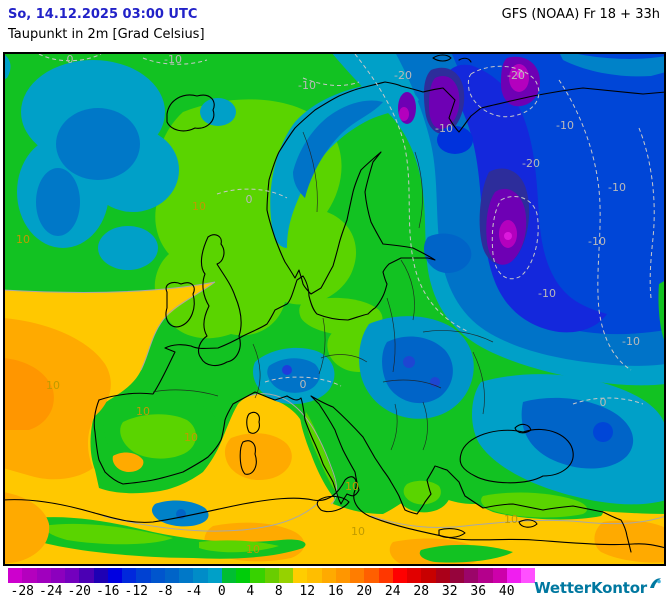 Image resolution: width=669 pixels, height=600 pixels. Describe the element at coordinates (335, 591) in the screenshot. I see `legend-tick-label: 16` at that location.